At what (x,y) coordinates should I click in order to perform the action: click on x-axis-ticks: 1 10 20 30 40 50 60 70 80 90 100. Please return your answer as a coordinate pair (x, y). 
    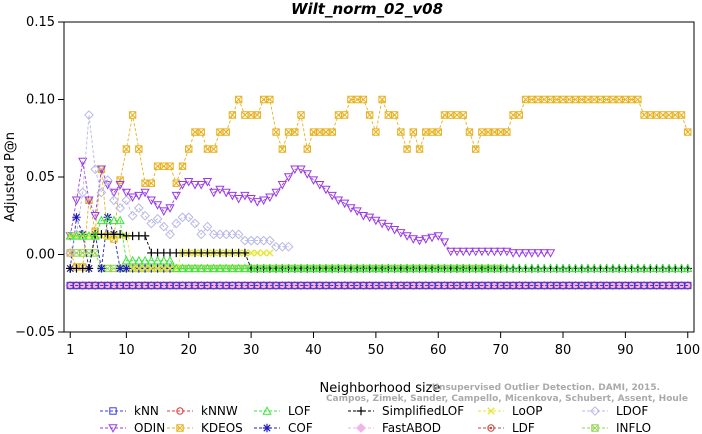
    Looking at the image, I should click on (383, 345).